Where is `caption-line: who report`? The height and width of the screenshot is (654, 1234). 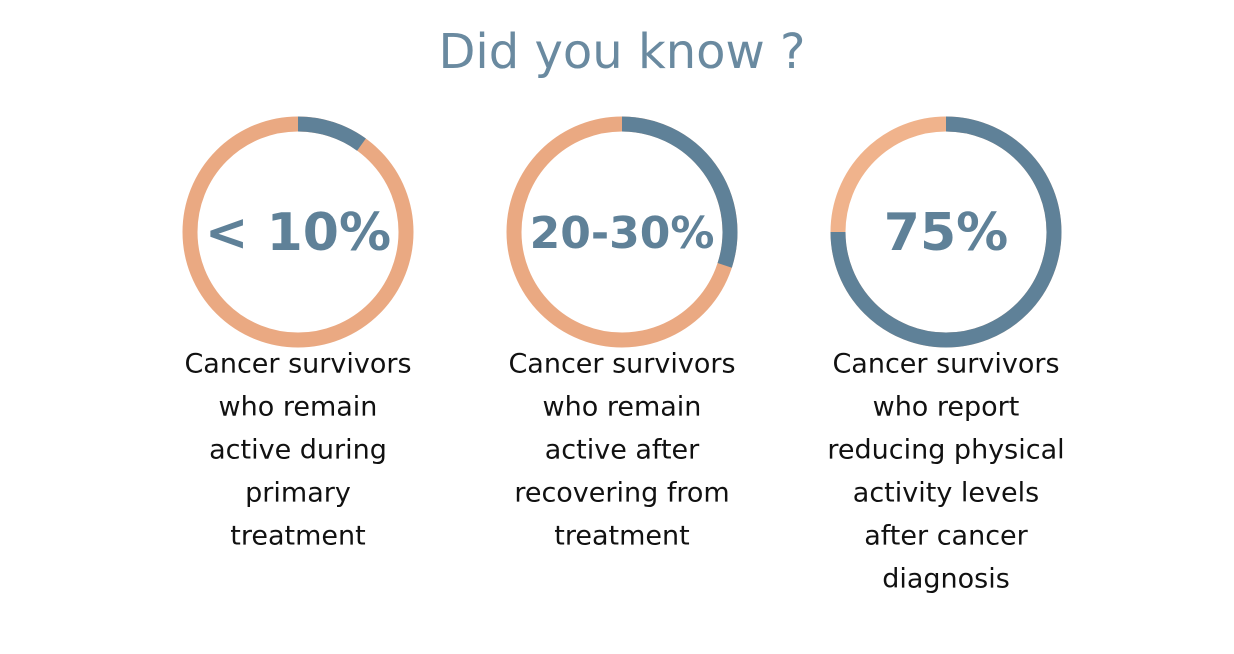
caption-line: who report is located at coordinates (946, 407).